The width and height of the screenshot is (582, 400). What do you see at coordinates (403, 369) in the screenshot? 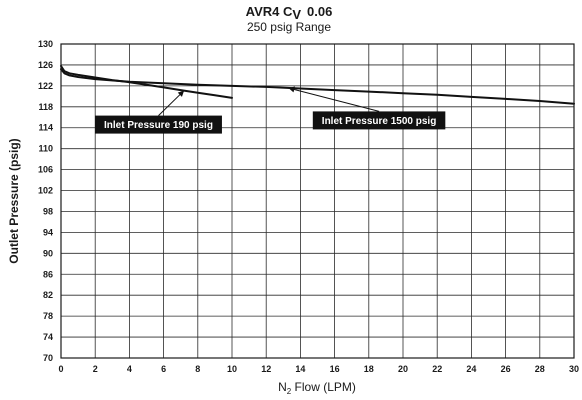
I see `x-tick-label: 20` at bounding box center [403, 369].